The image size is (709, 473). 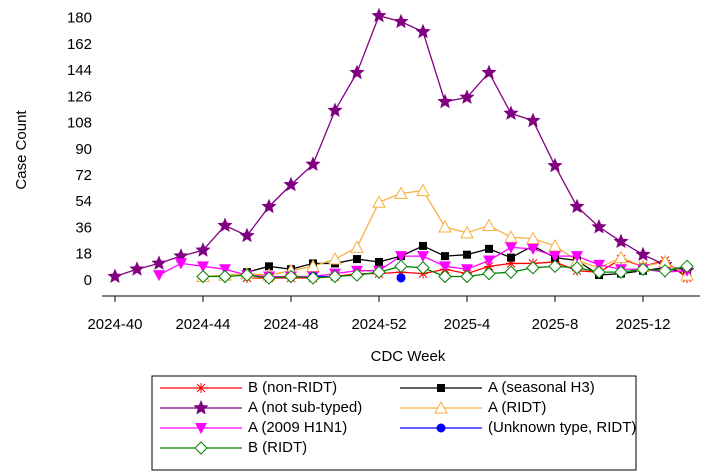 I want to click on x-tick-label: 2024-40, so click(x=114, y=324).